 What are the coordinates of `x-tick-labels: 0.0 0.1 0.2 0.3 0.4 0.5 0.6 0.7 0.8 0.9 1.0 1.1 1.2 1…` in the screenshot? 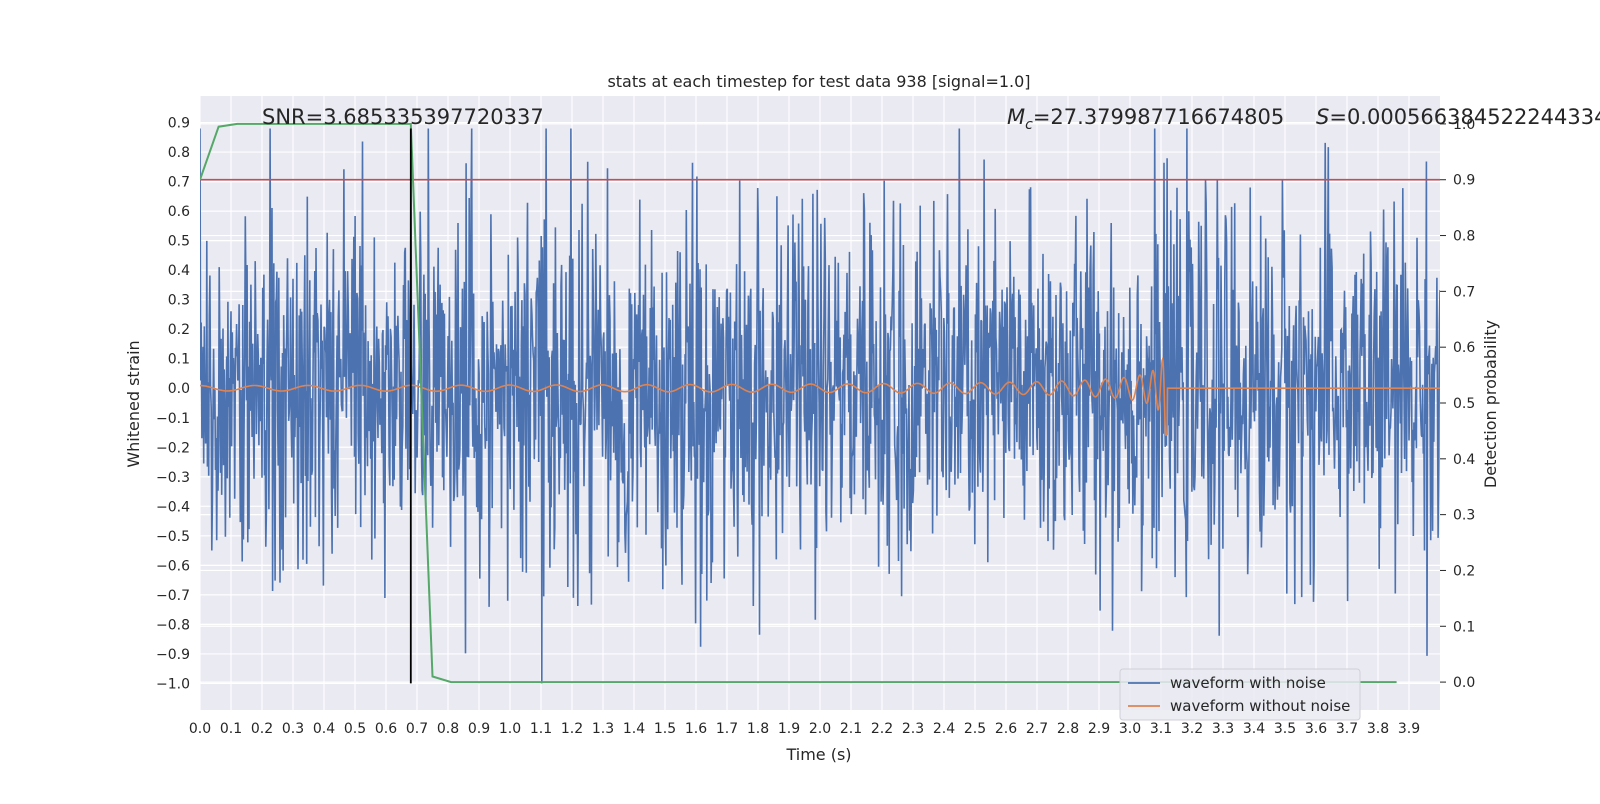 It's located at (804, 729).